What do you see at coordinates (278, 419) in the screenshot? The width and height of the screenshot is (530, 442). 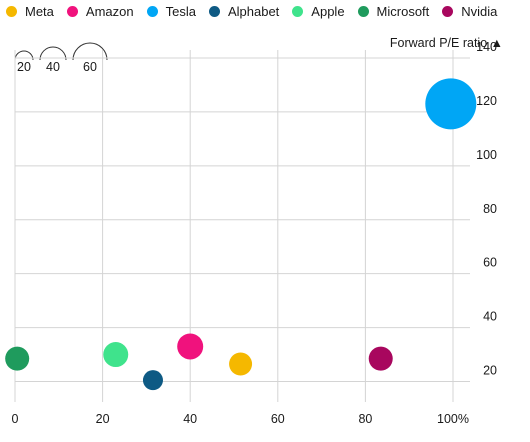 I see `x-tick-label: 60` at bounding box center [278, 419].